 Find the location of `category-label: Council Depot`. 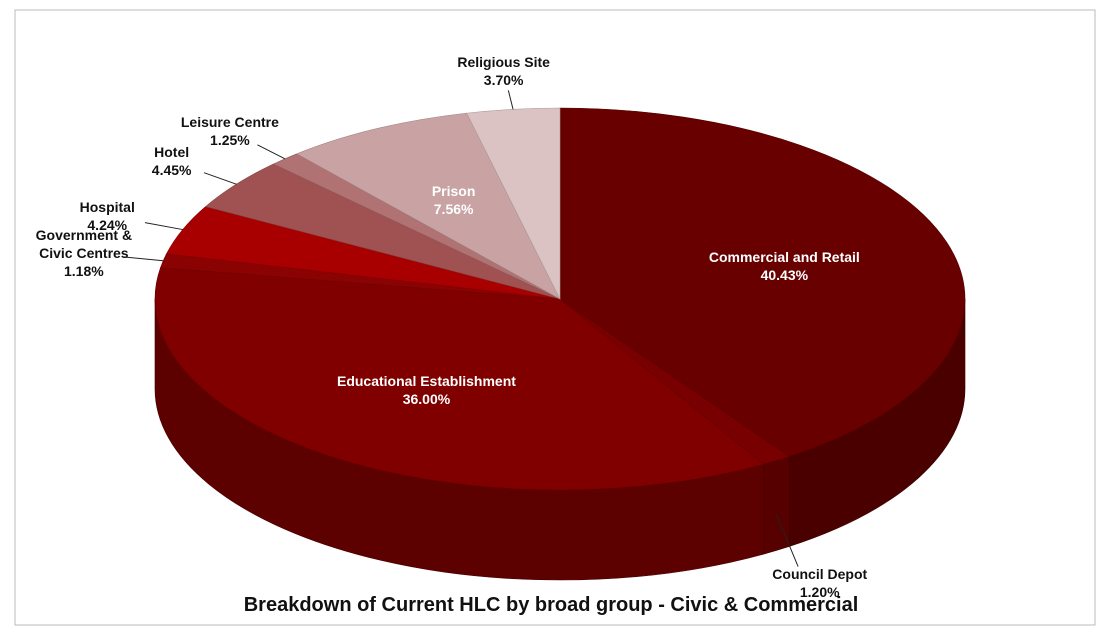

category-label: Council Depot is located at coordinates (820, 573).